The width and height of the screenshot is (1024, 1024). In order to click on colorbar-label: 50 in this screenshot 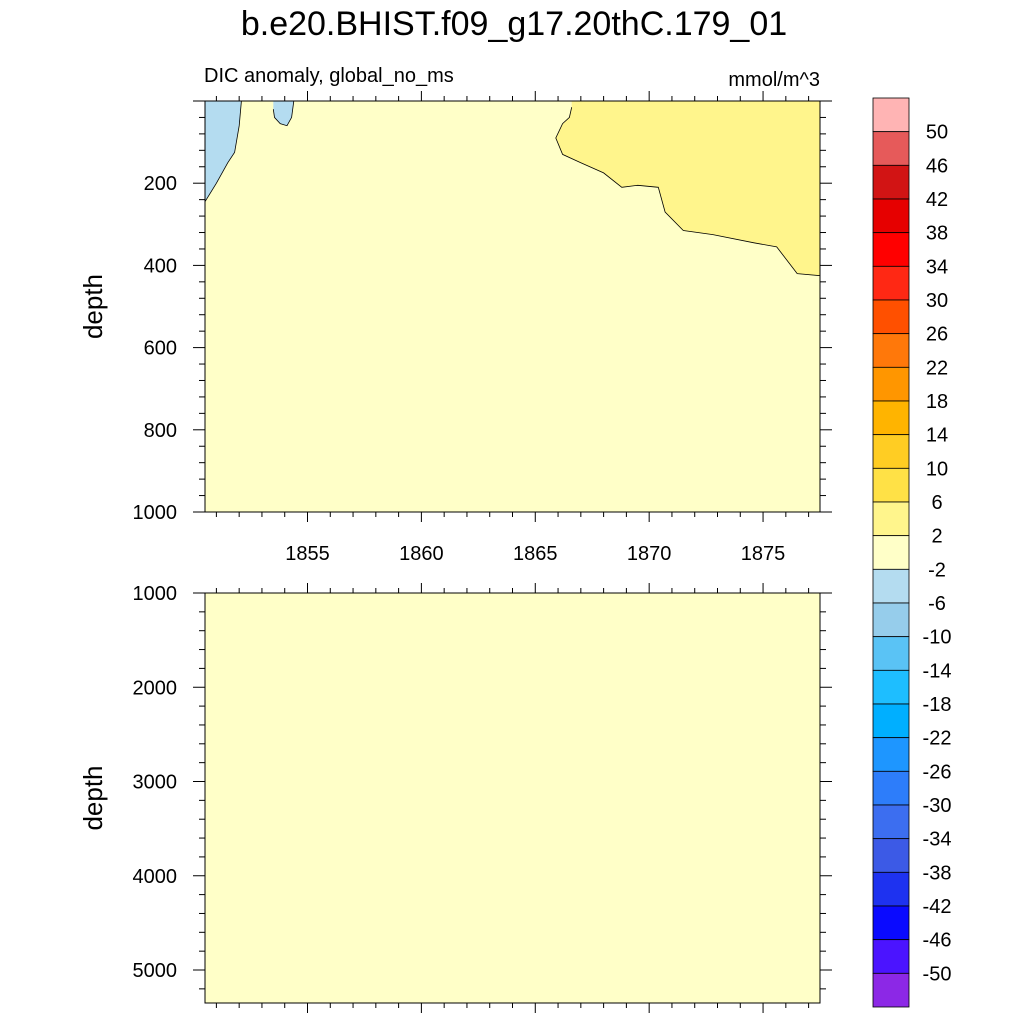, I will do `click(937, 133)`.